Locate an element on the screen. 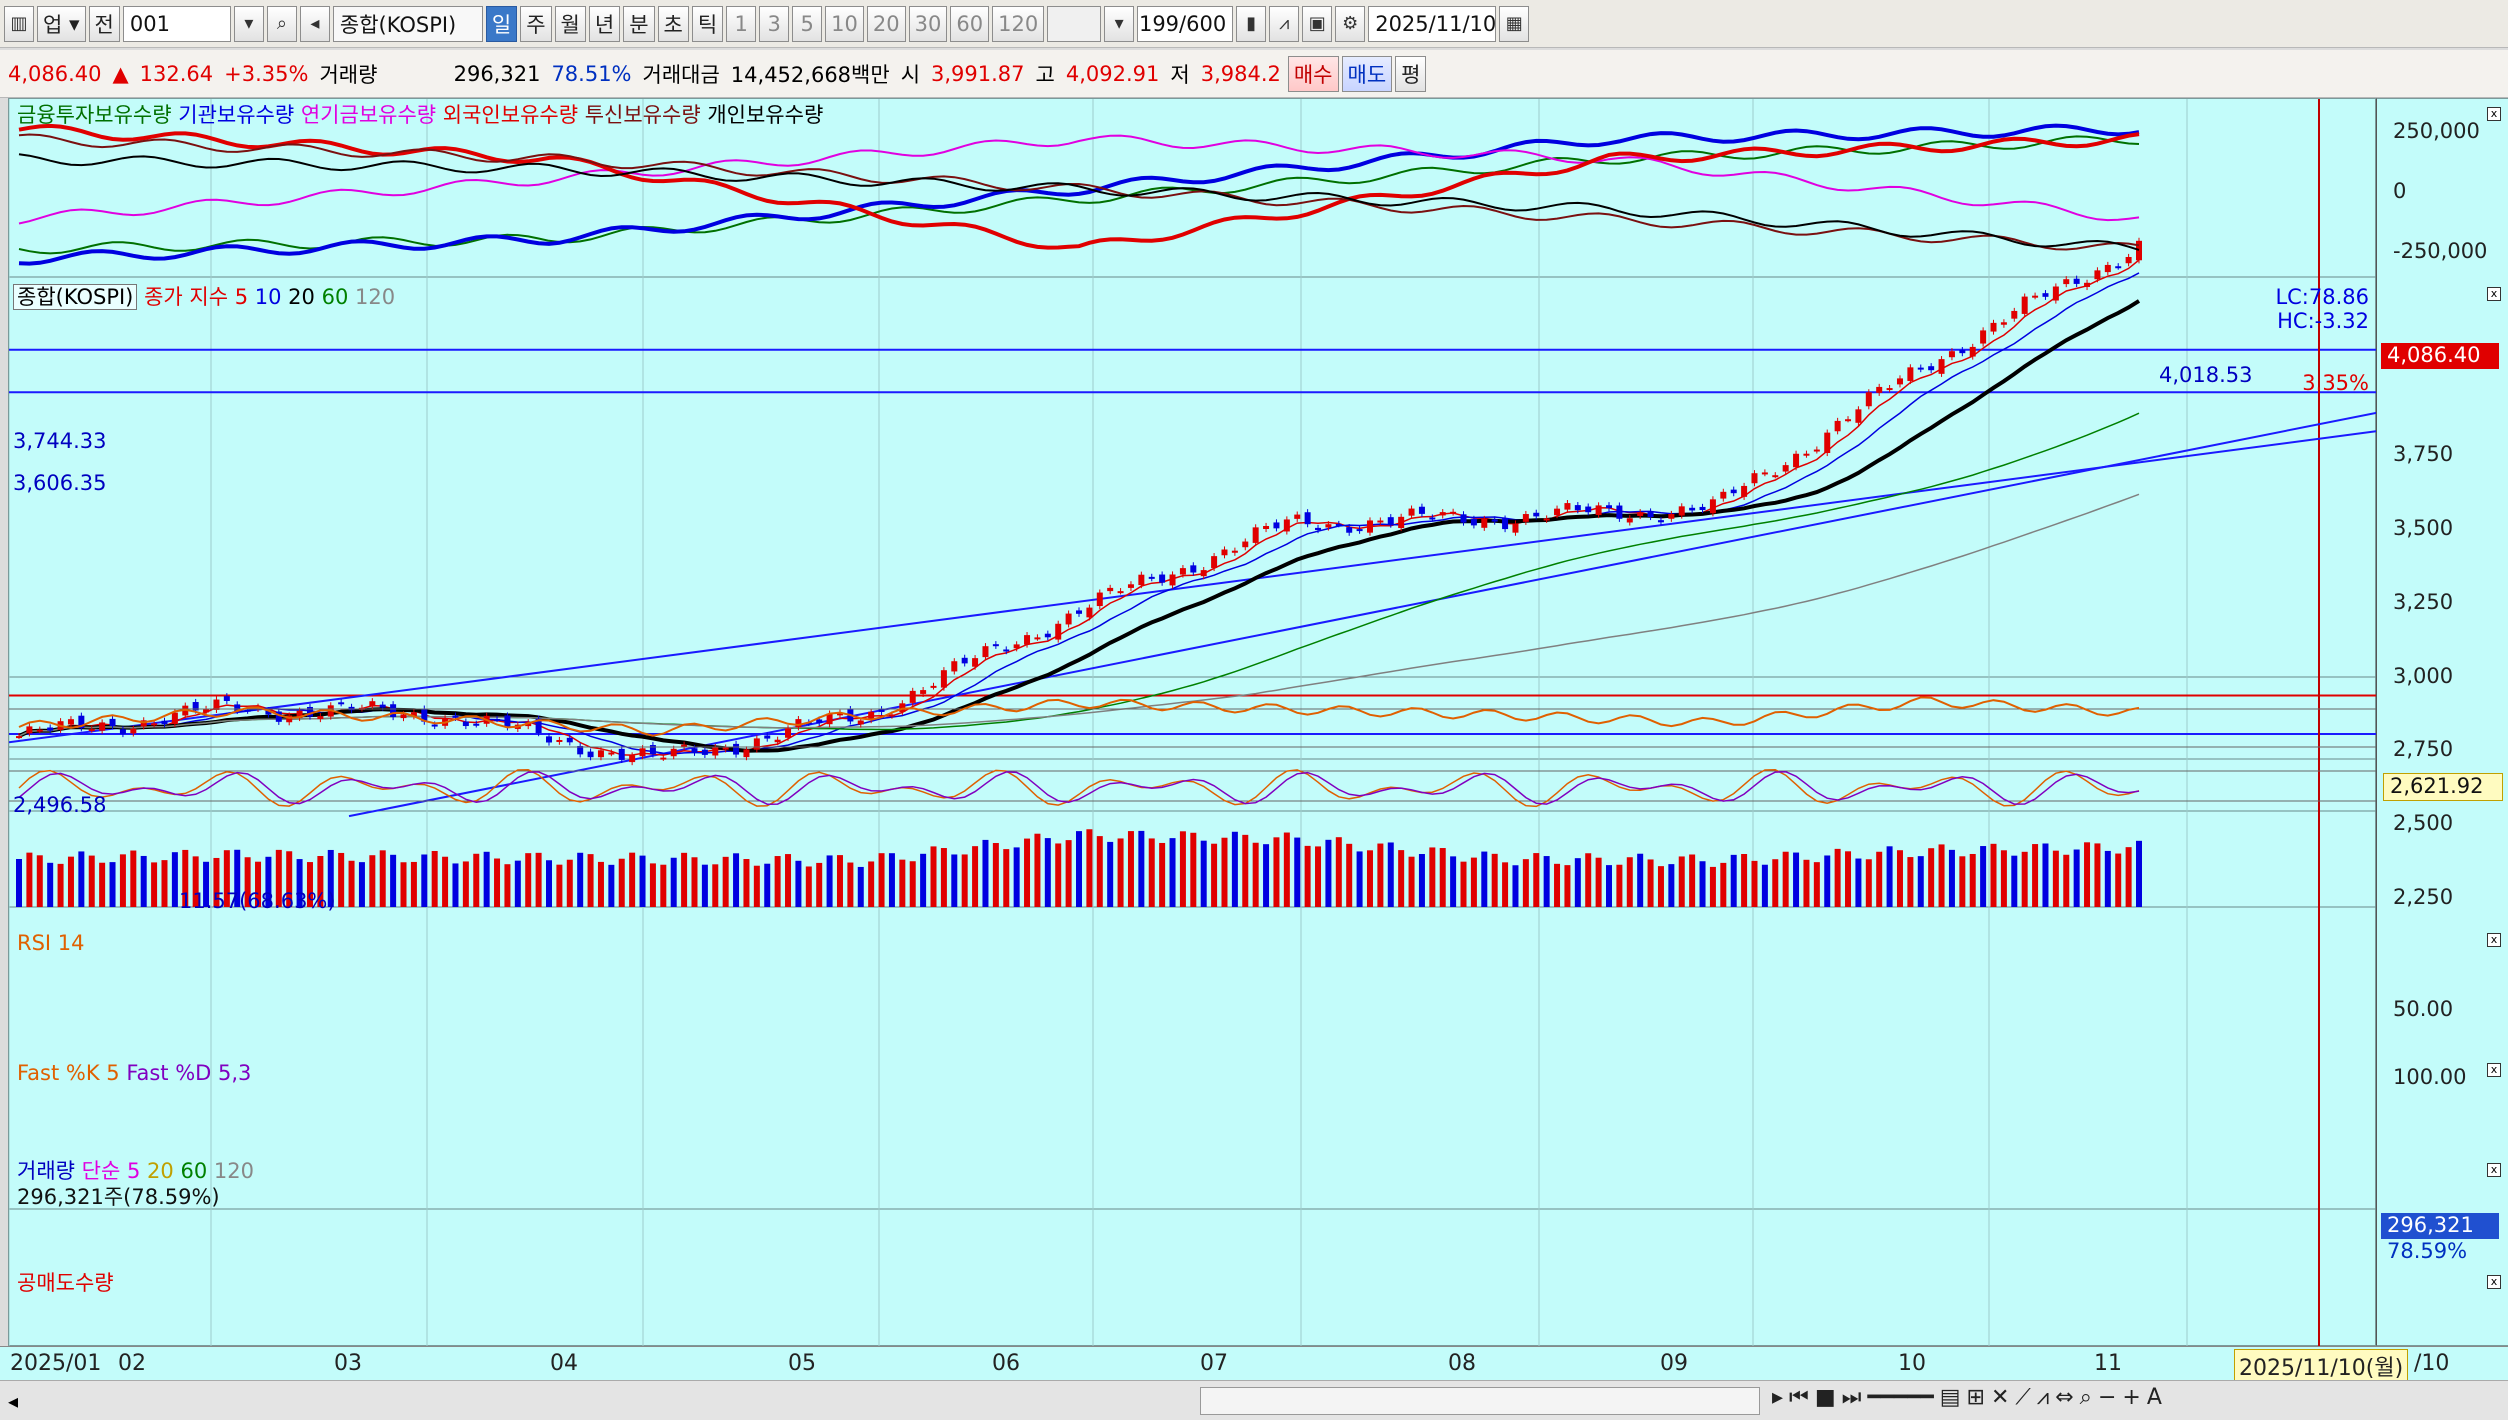  minute-60-button: 60 is located at coordinates (970, 23).